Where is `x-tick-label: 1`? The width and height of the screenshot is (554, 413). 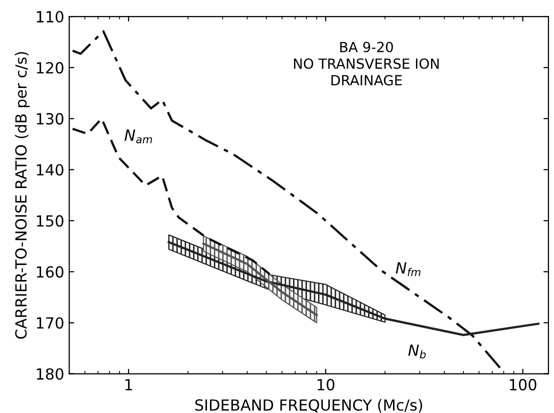
x-tick-label: 1 is located at coordinates (128, 384).